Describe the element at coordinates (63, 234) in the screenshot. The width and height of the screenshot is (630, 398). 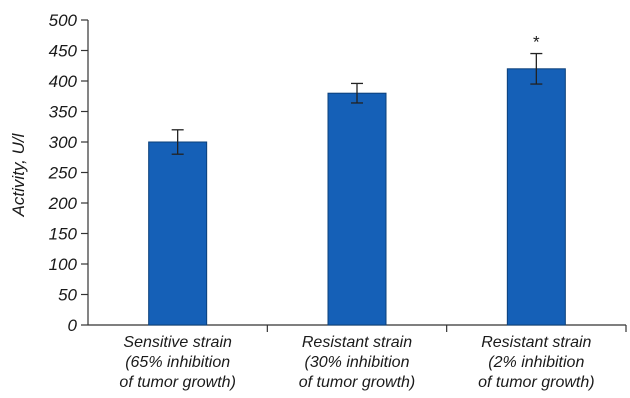
I see `y-tick-label: 150` at that location.